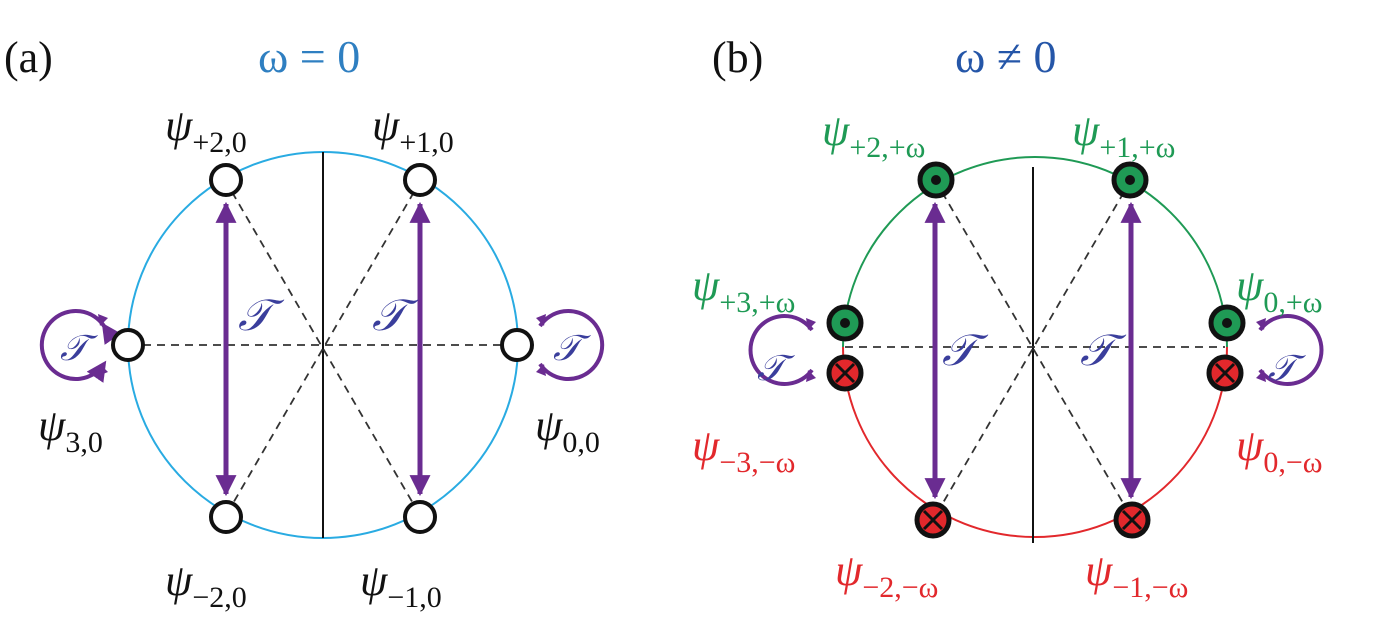  Describe the element at coordinates (873, 135) in the screenshot. I see `state-label: ψ+2,+ω` at that location.